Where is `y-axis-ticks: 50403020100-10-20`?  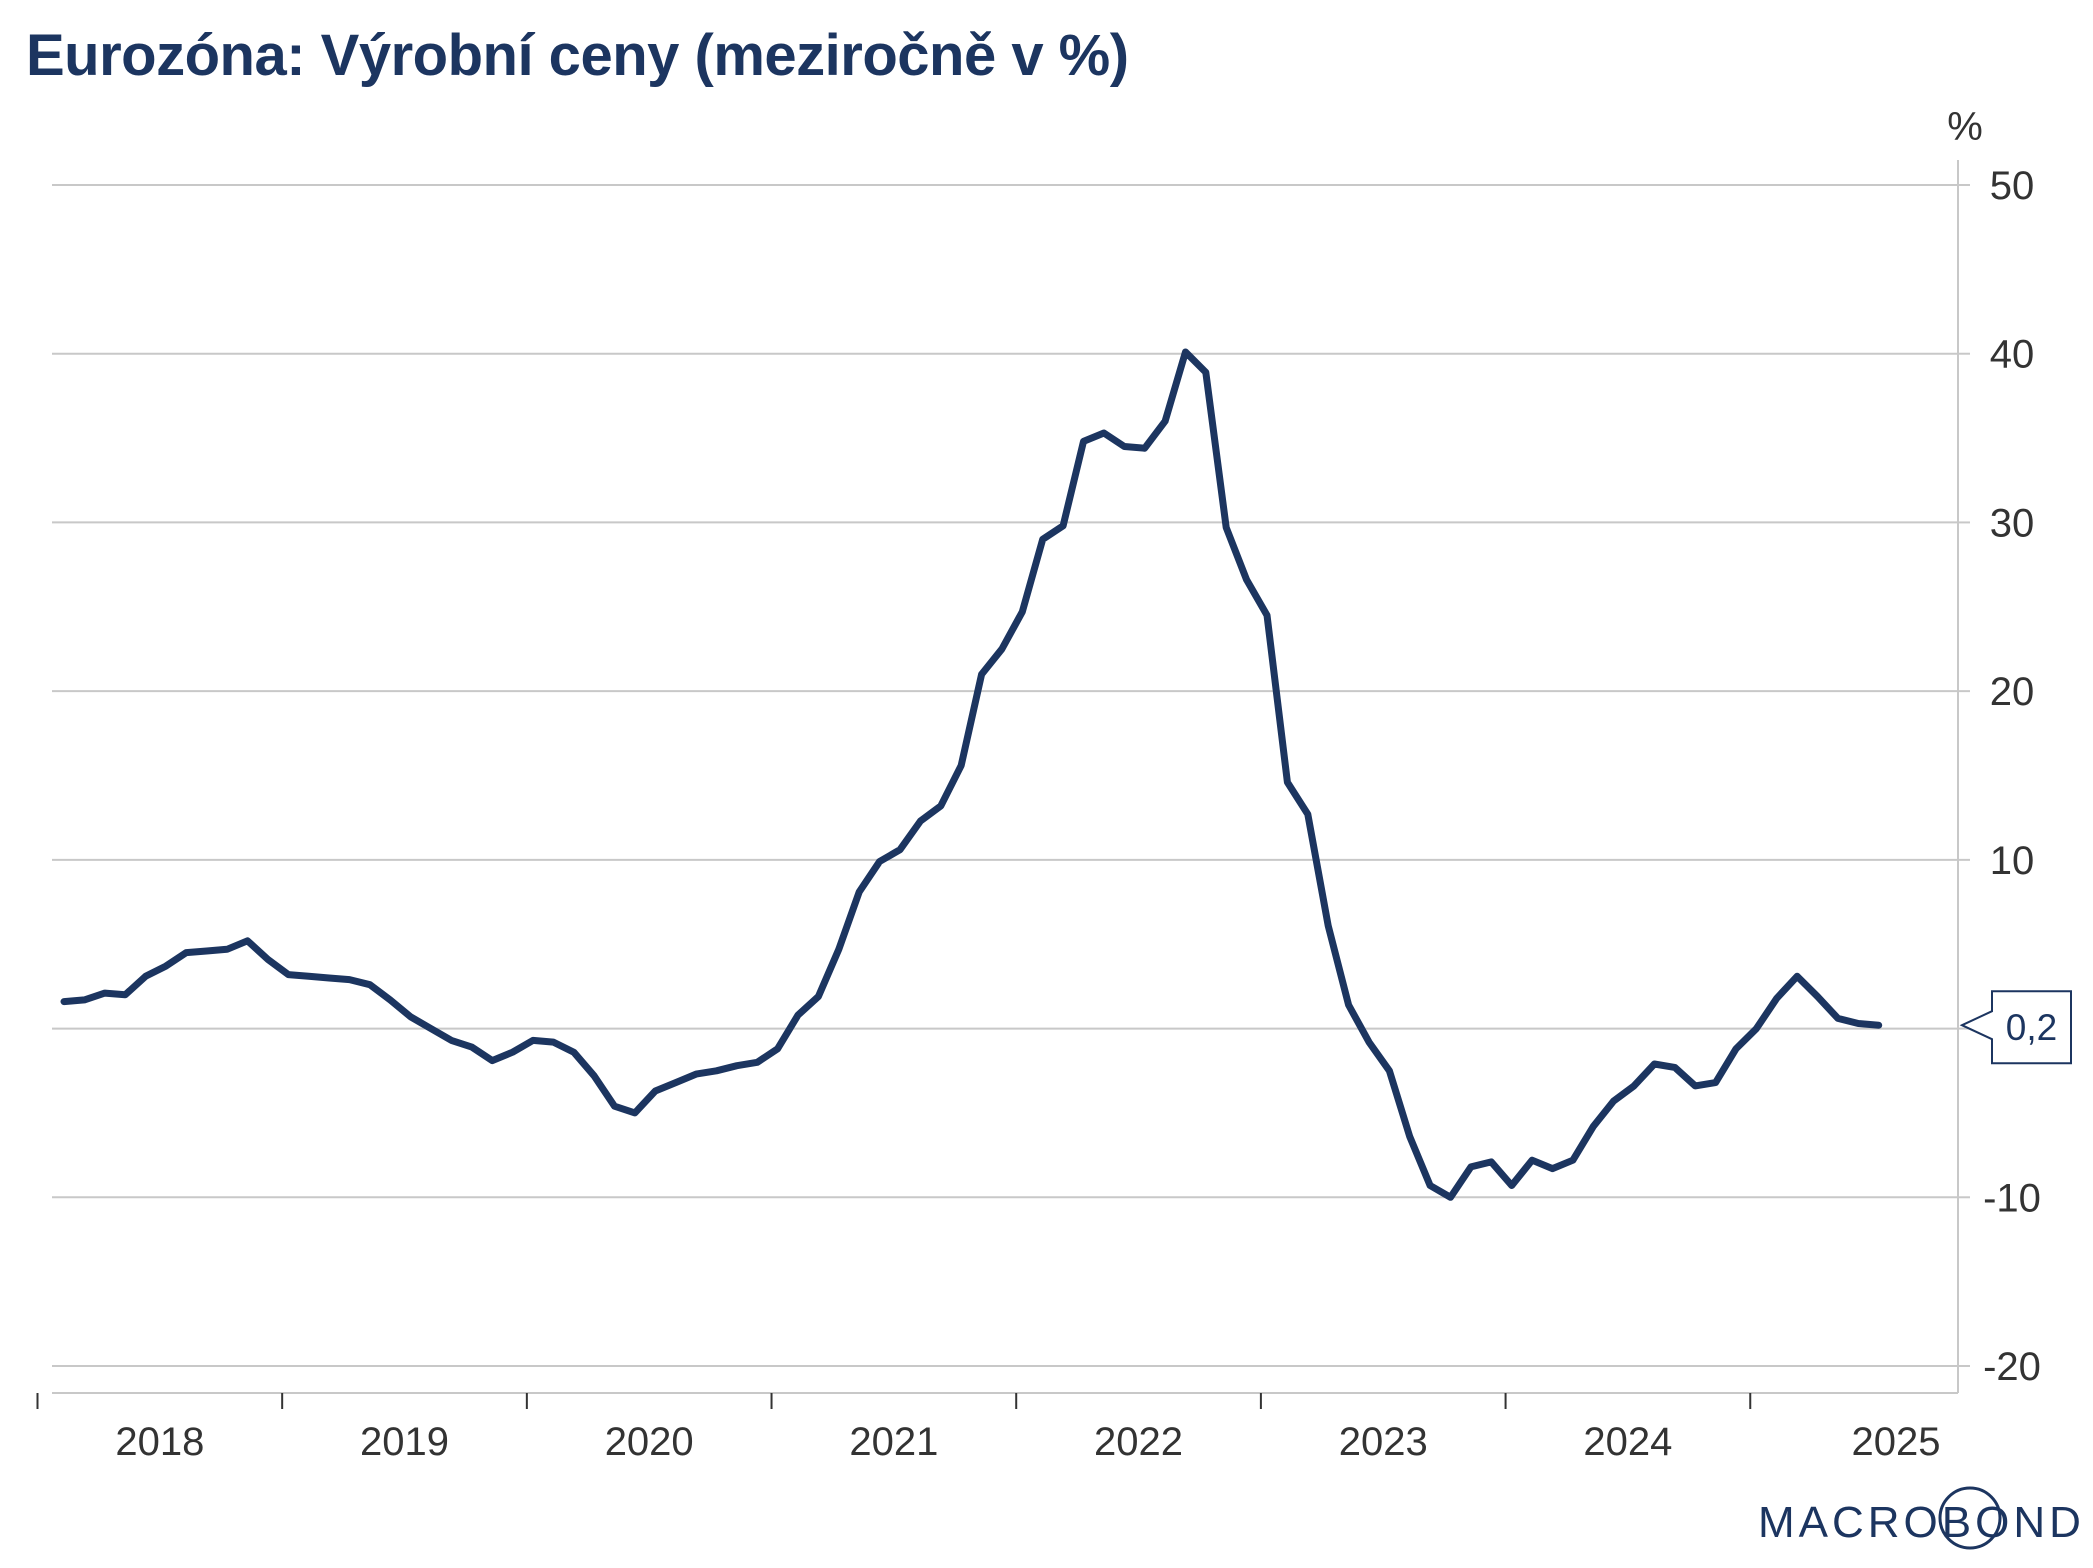
y-axis-ticks: 50403020100-10-20 is located at coordinates (1999, 776).